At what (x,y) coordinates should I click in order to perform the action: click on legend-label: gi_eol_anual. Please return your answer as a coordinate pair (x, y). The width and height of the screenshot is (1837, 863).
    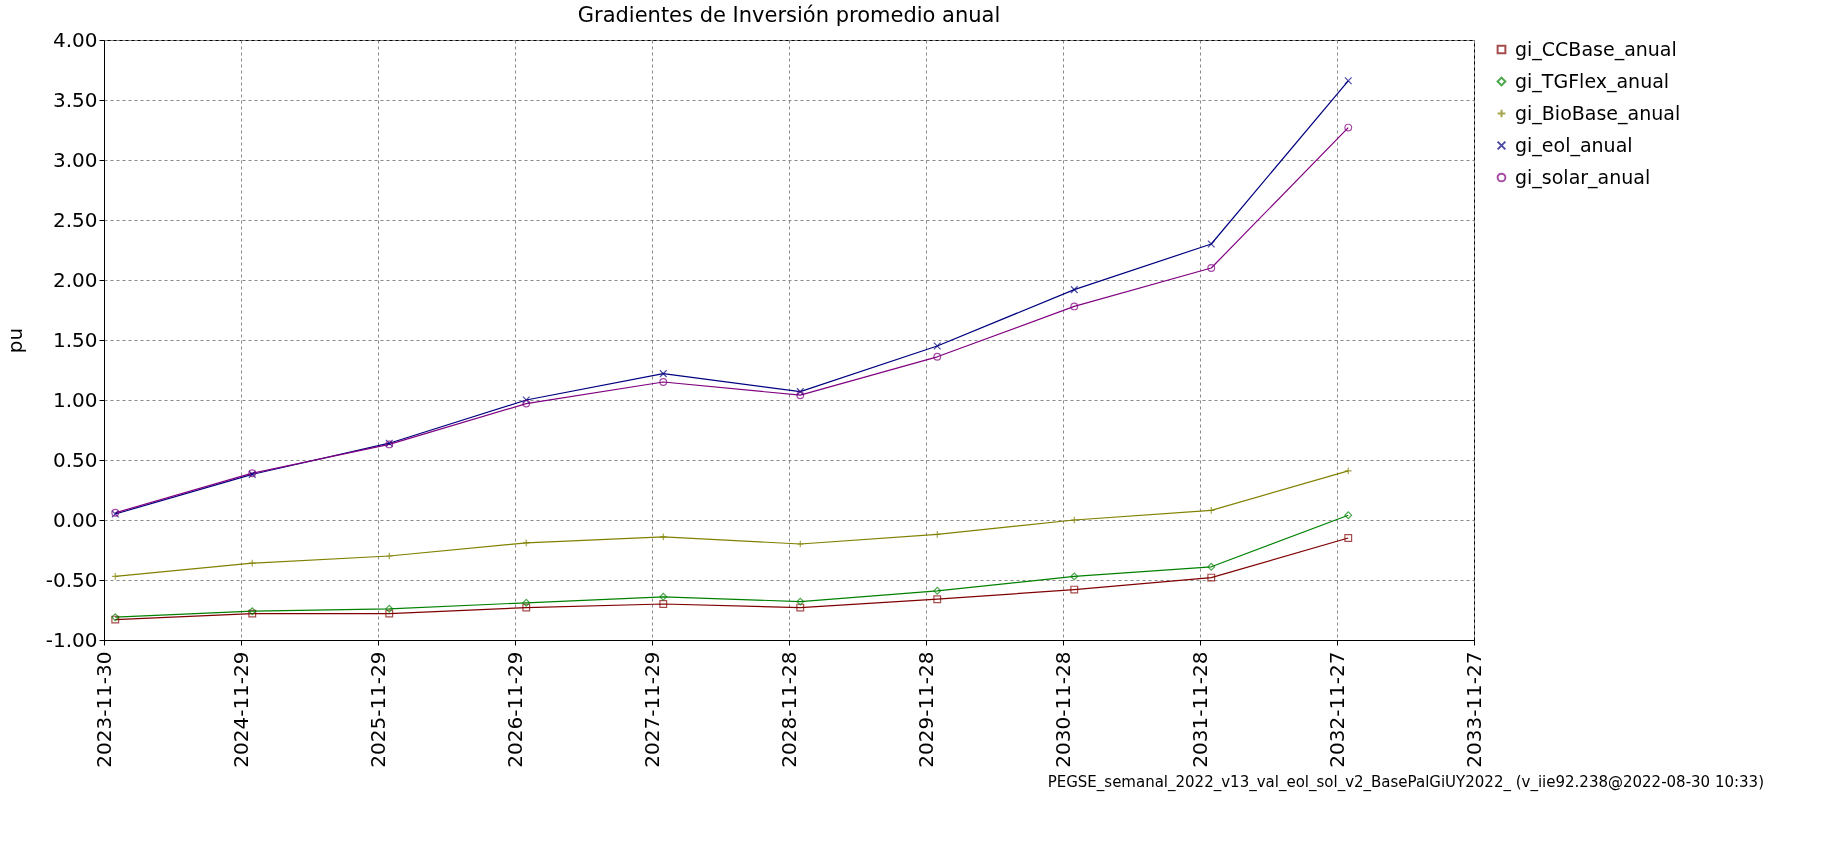
    Looking at the image, I should click on (1574, 145).